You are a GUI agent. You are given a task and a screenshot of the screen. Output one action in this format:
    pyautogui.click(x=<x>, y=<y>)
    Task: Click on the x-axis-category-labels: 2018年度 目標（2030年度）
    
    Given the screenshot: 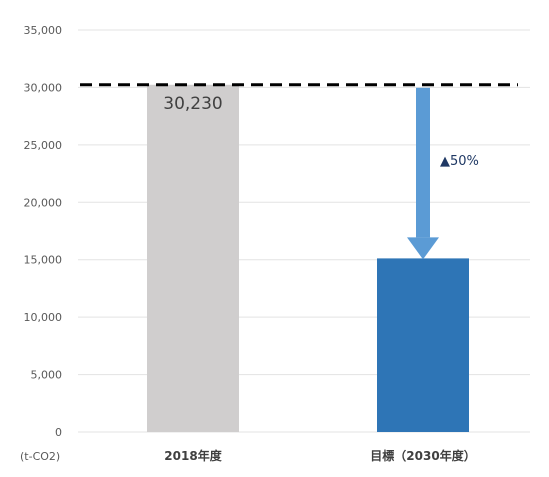 What is the action you would take?
    pyautogui.click(x=319, y=455)
    